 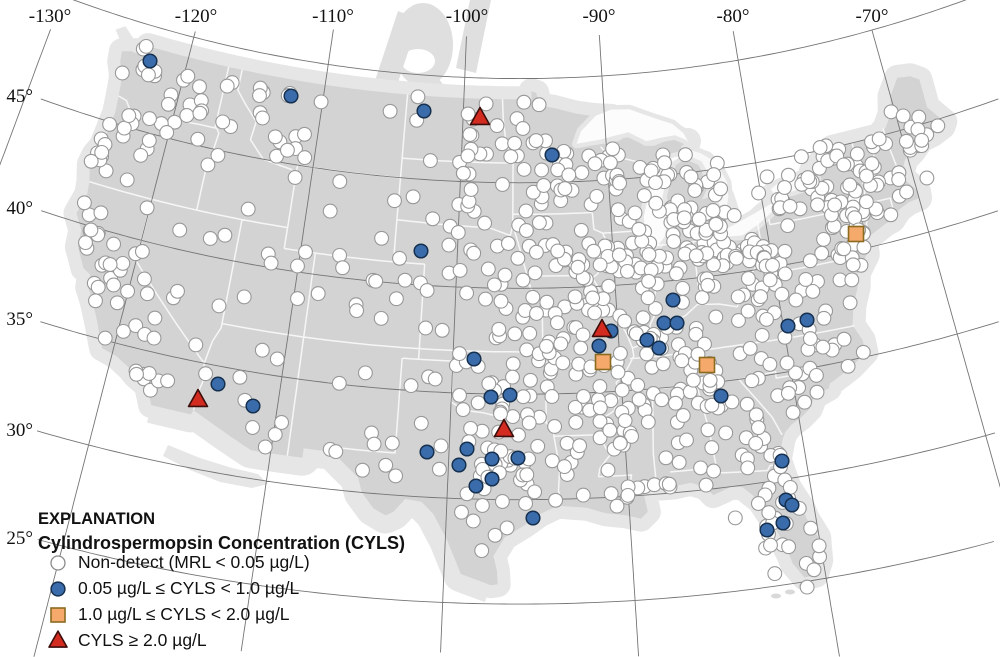 What do you see at coordinates (50, 16) in the screenshot?
I see `svg-text: -130°` at bounding box center [50, 16].